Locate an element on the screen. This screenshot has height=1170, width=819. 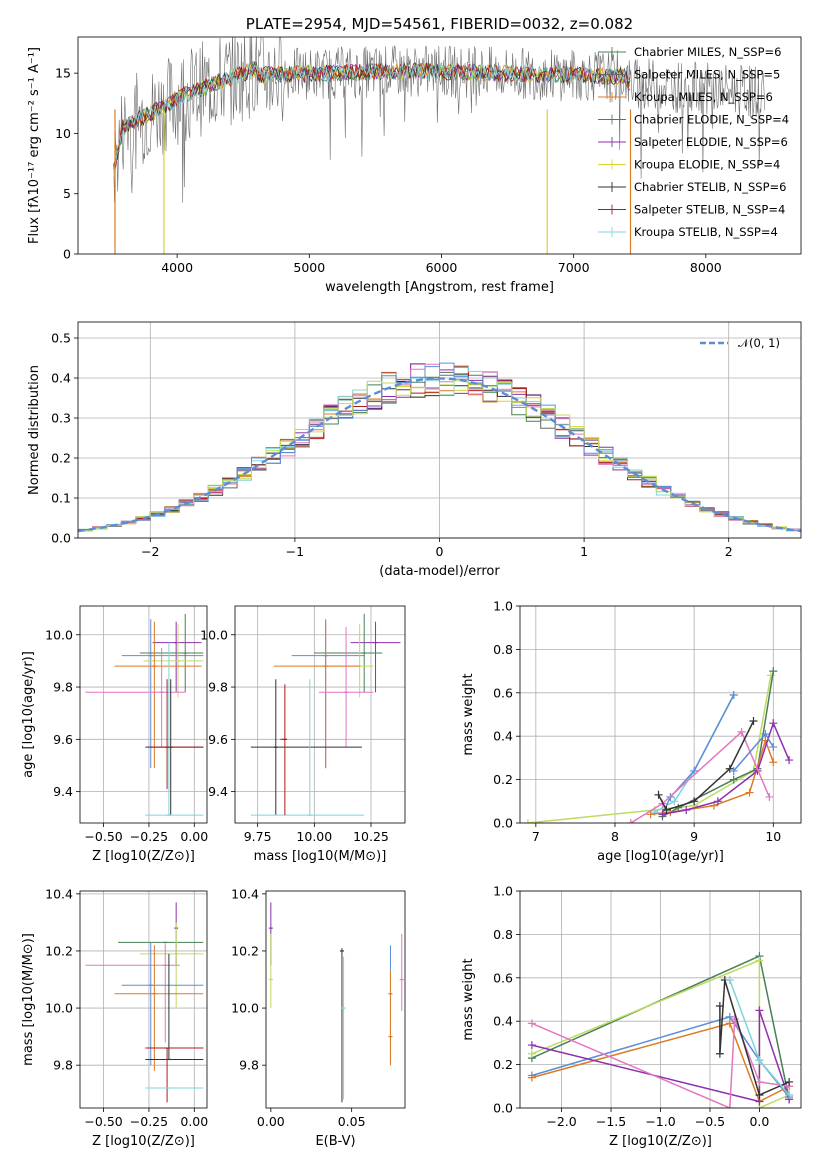
legend-entry: Salpeter STELIB, N_SSP=4 is located at coordinates (709, 210).